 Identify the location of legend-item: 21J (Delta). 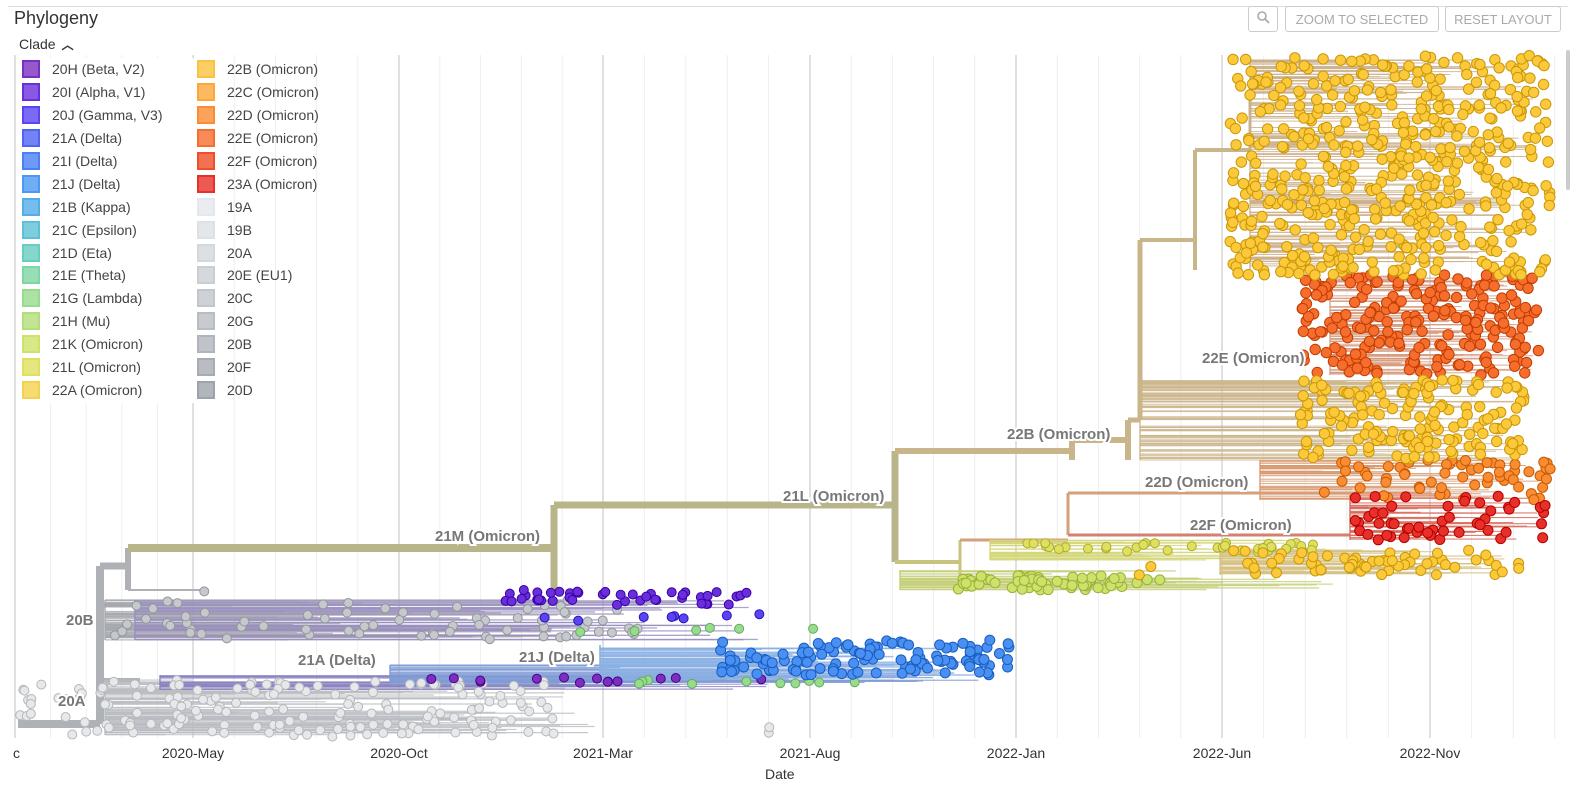
(92, 183).